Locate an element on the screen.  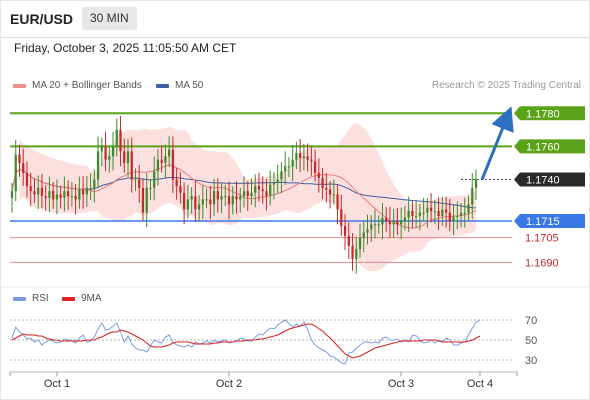
rsi-tick-label: 50 is located at coordinates (531, 341).